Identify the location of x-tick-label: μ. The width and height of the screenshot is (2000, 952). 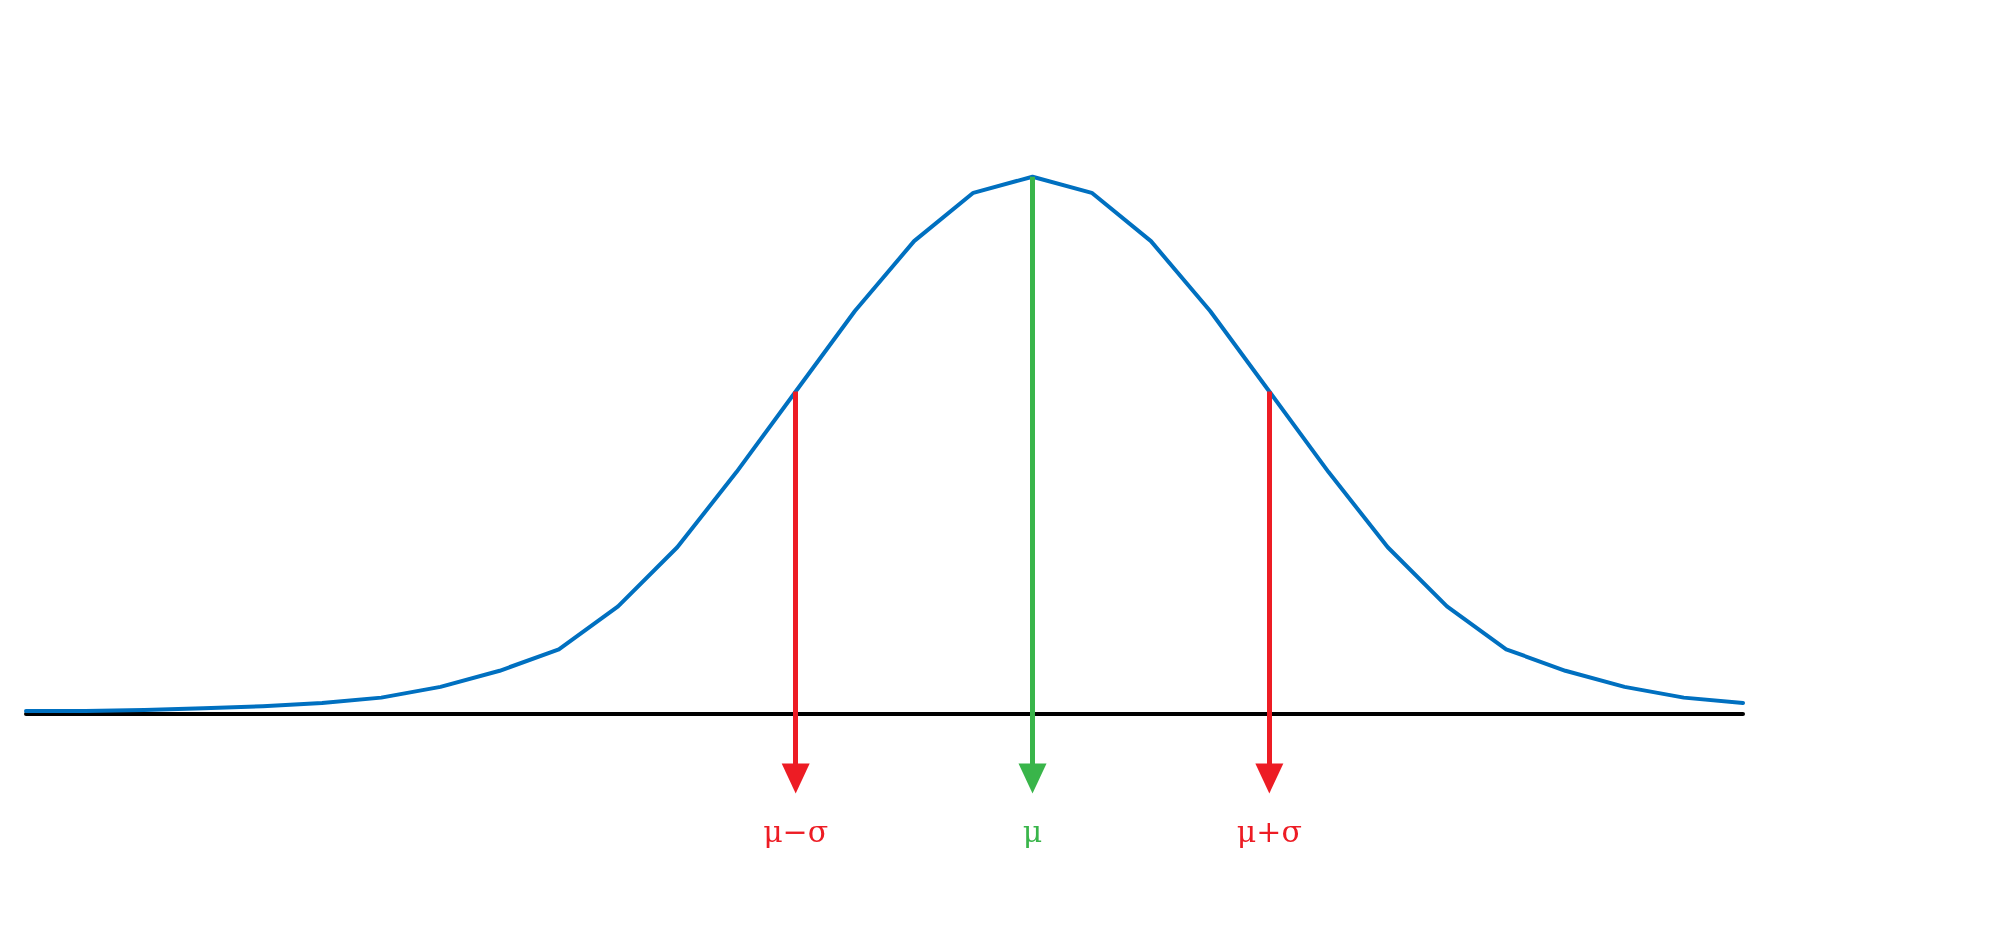
(1032, 831).